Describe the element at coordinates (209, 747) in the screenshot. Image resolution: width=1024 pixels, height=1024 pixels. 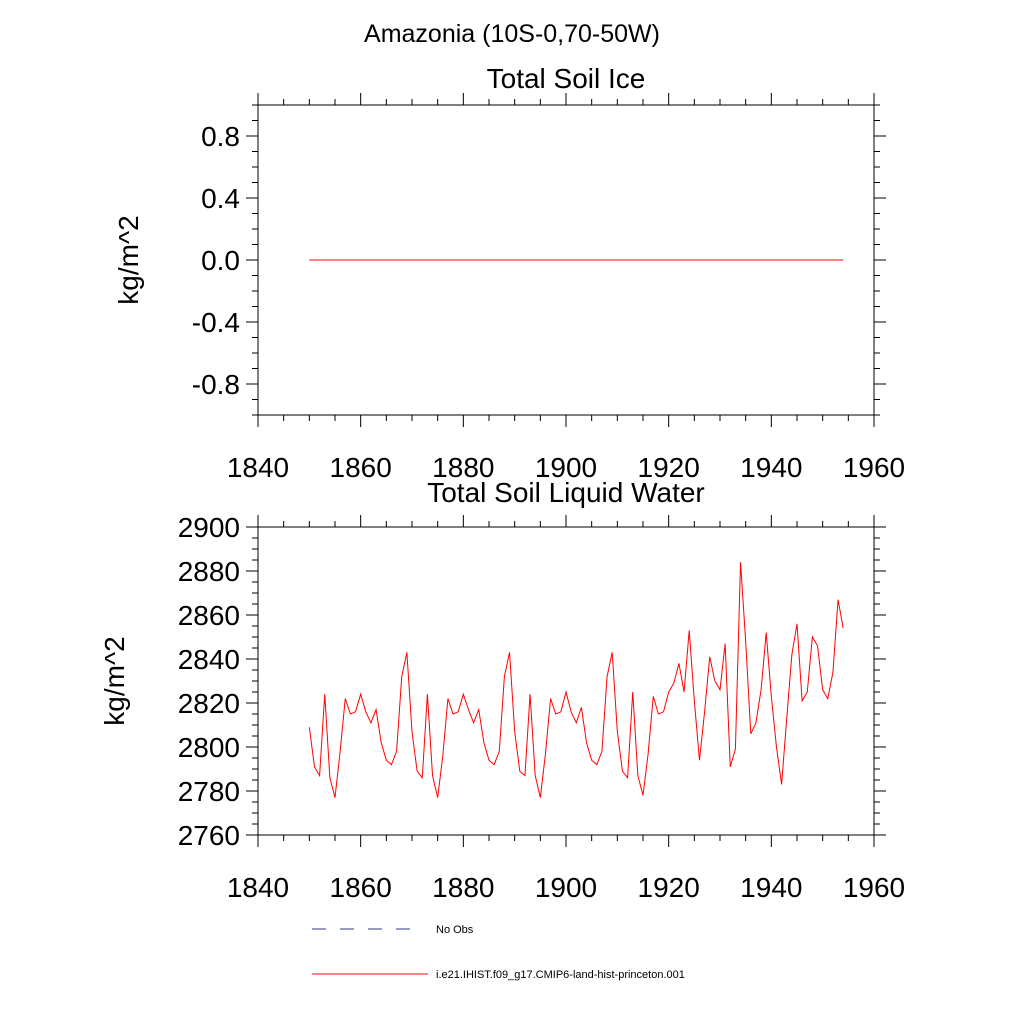
I see `y-tick-label-2800: 2800` at that location.